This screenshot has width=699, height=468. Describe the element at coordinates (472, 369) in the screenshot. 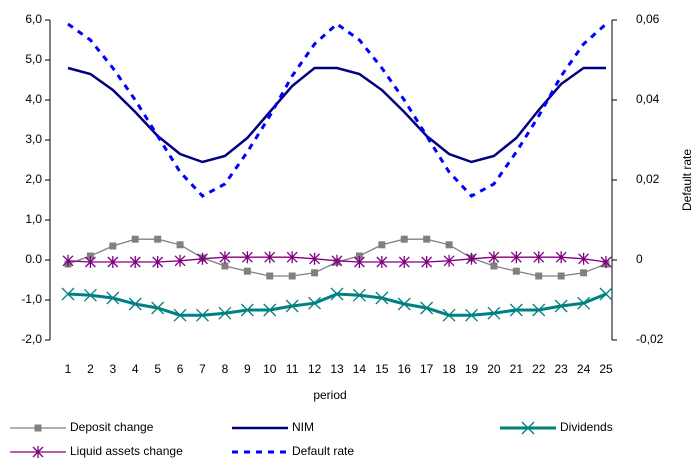

I see `x-tick-label: 19` at that location.